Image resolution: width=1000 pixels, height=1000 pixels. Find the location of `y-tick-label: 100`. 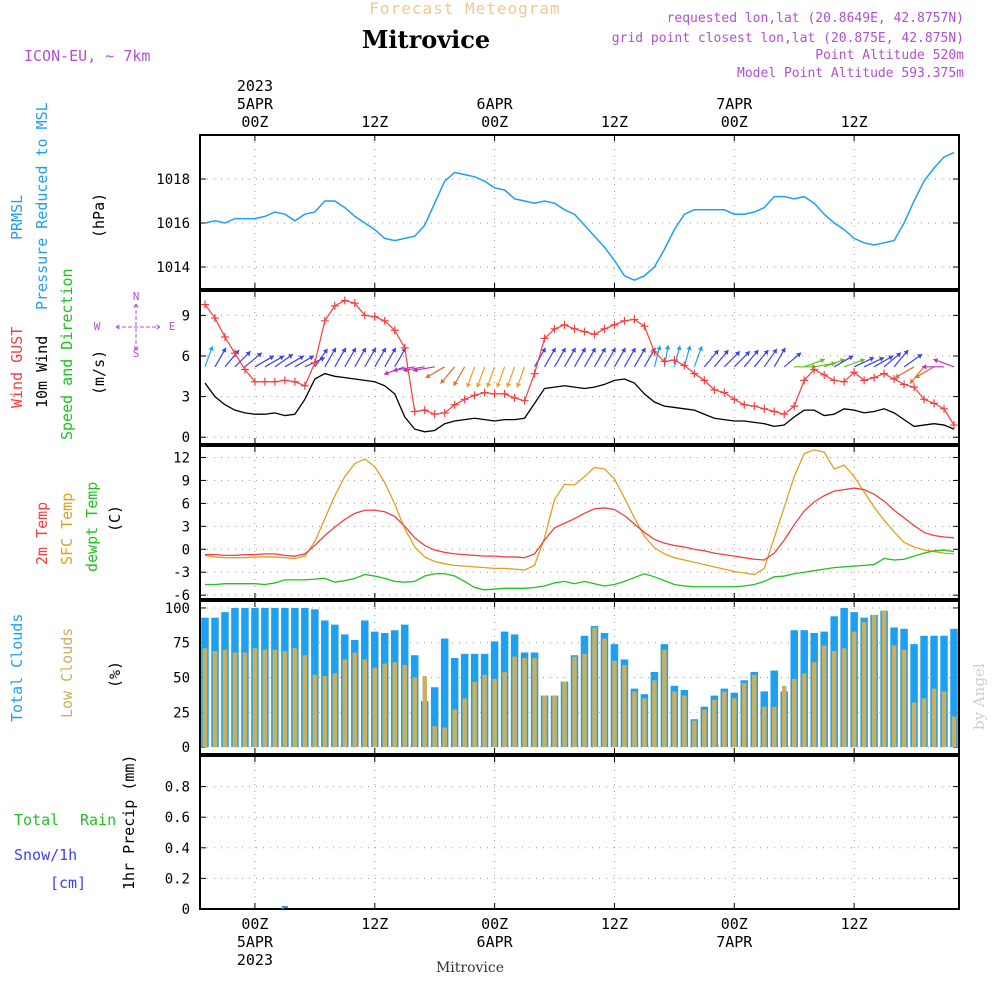

y-tick-label: 100 is located at coordinates (177, 609).